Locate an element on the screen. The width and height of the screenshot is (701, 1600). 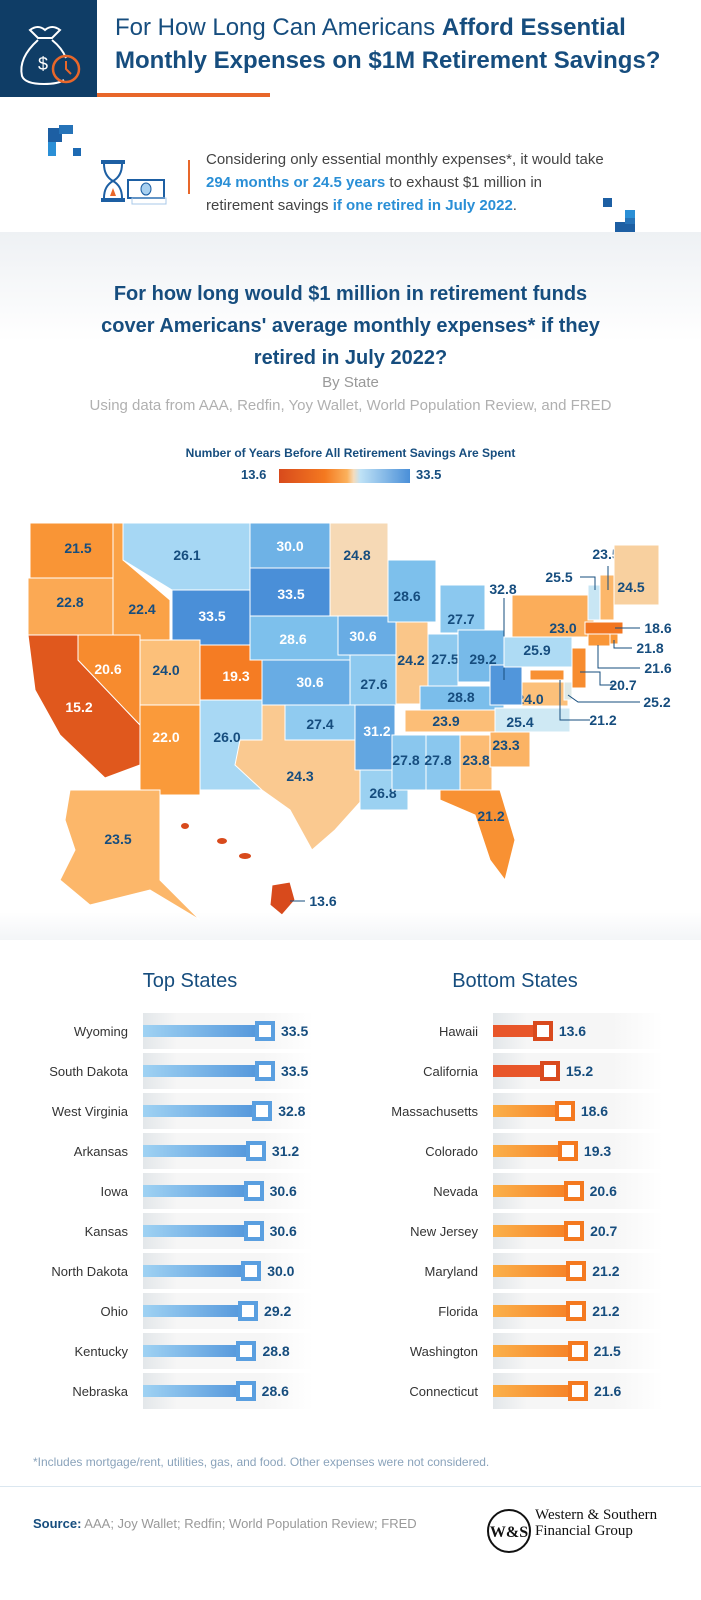
state-value-label: 22.8 is located at coordinates (69, 602).